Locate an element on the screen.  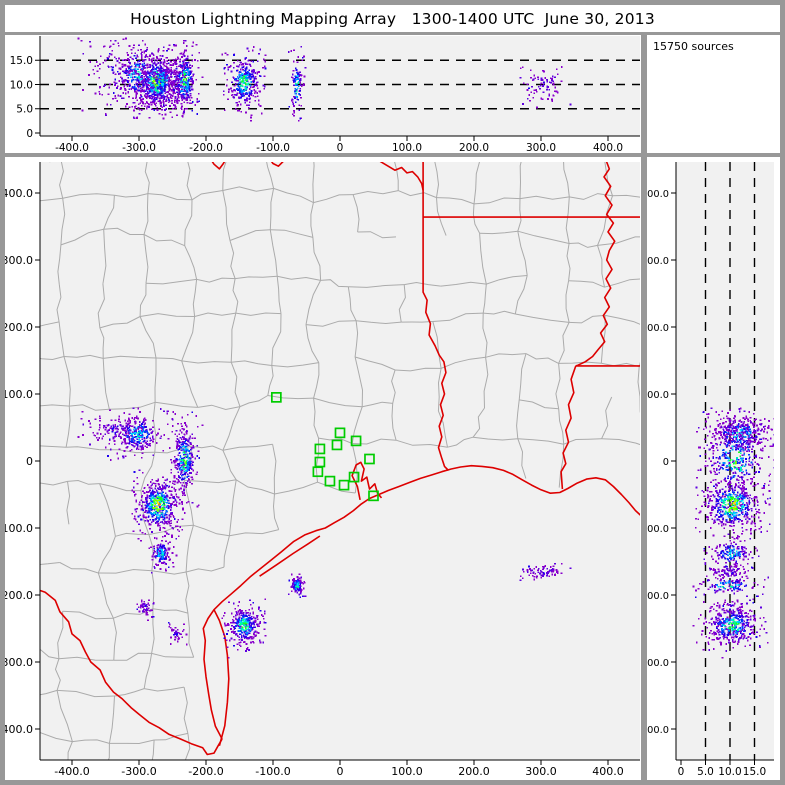
y-tick-label: 10.0 is located at coordinates (21, 85).